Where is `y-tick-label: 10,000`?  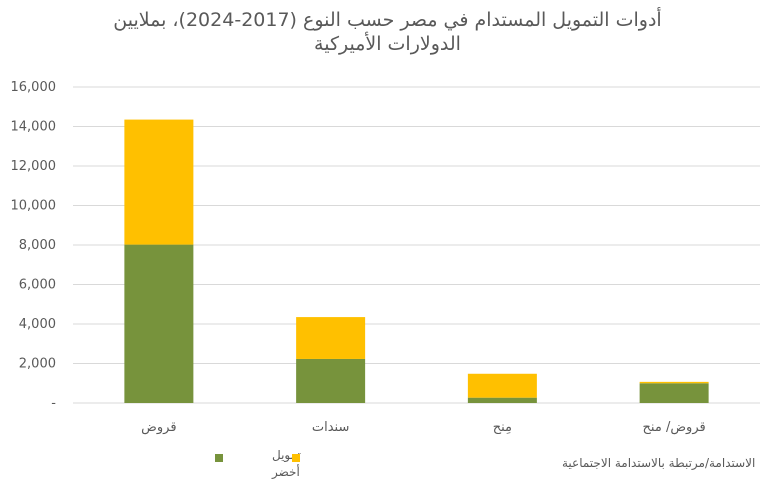 y-tick-label: 10,000 is located at coordinates (34, 206).